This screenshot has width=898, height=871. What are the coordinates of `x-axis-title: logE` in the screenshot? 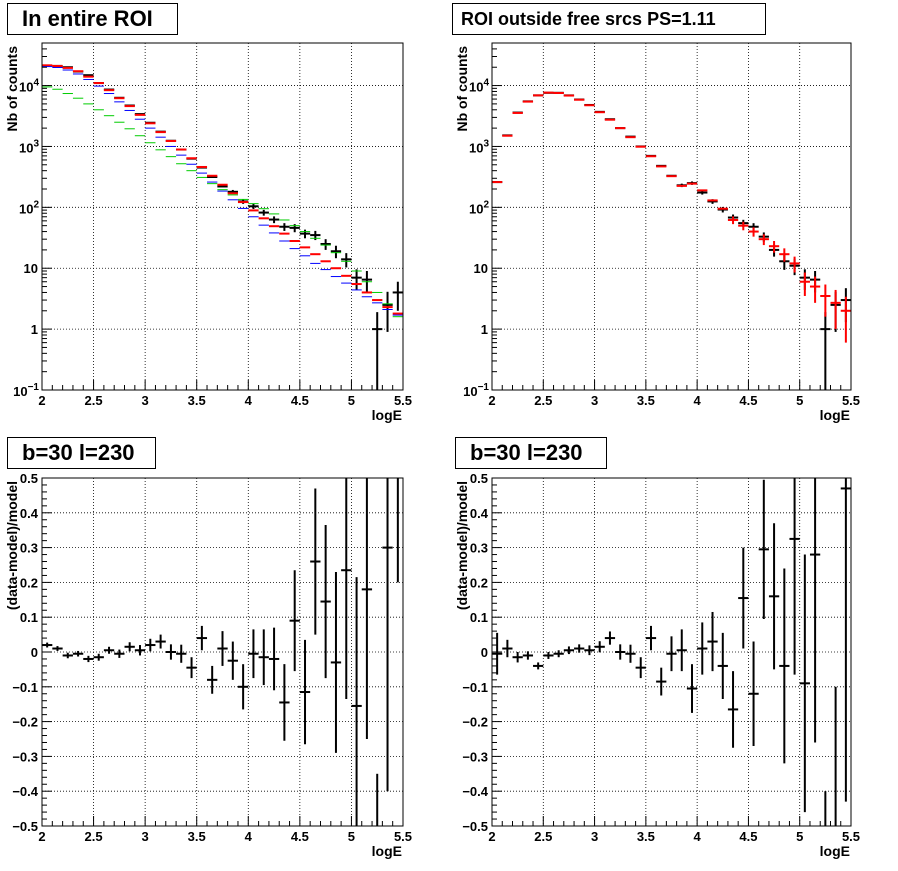 It's located at (387, 415).